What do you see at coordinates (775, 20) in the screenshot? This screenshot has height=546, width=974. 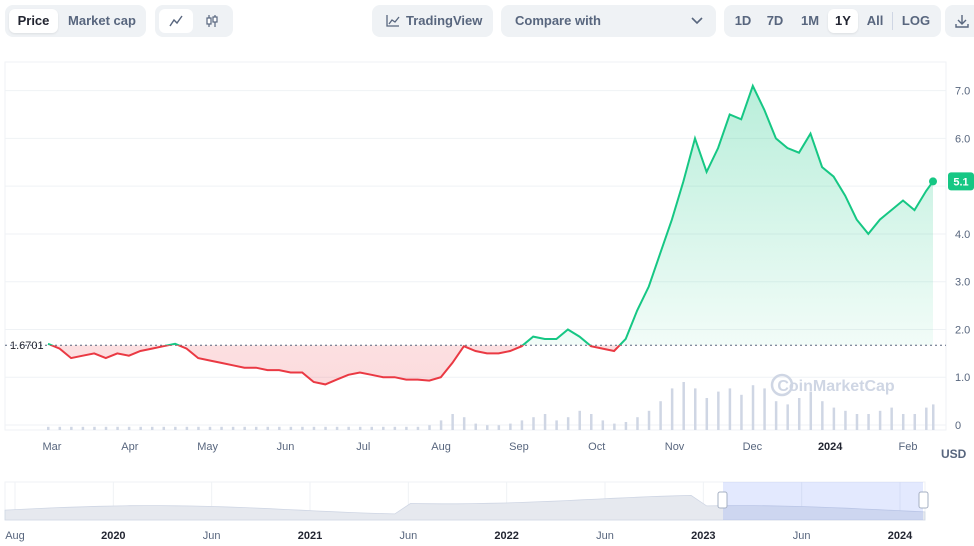 I see `range-7d: 7D` at bounding box center [775, 20].